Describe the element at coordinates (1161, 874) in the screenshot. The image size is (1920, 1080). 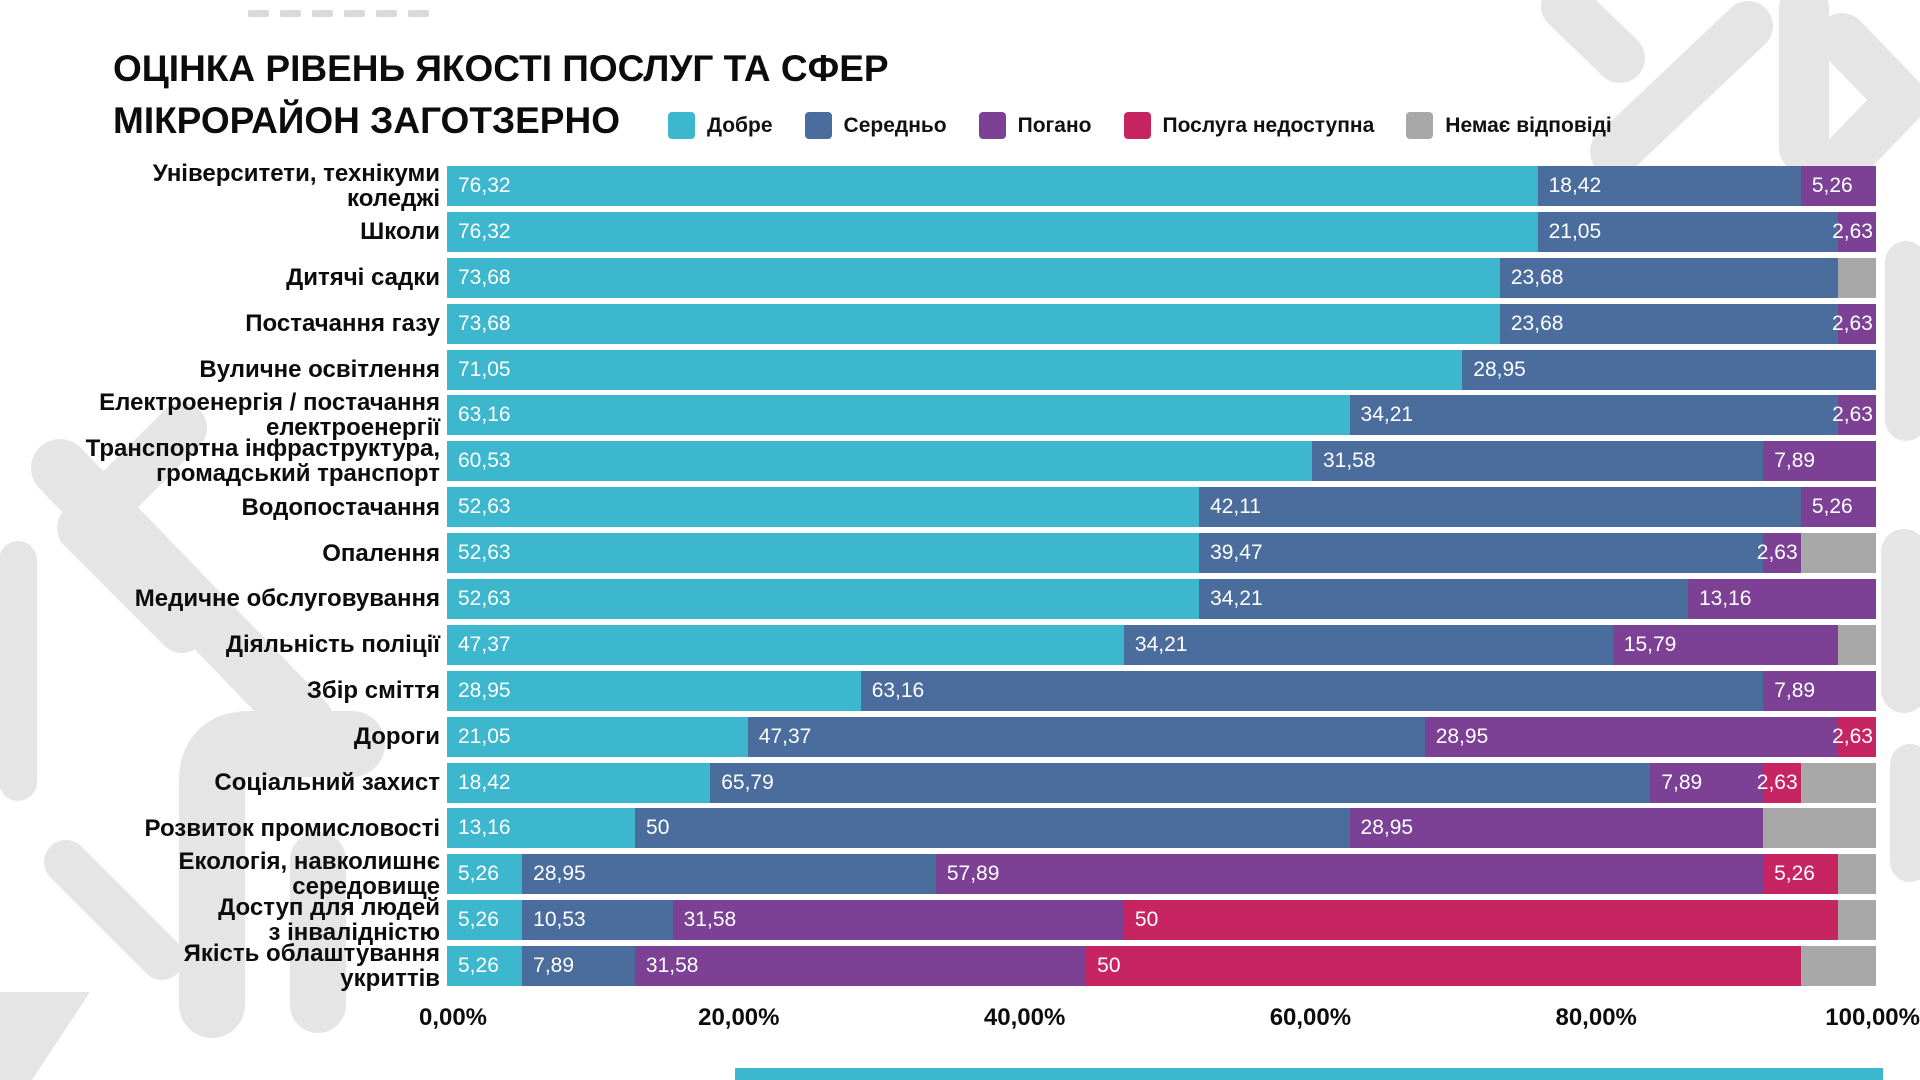
I see `stacked-bar: 5,26 28,95 57,89 5,26` at that location.